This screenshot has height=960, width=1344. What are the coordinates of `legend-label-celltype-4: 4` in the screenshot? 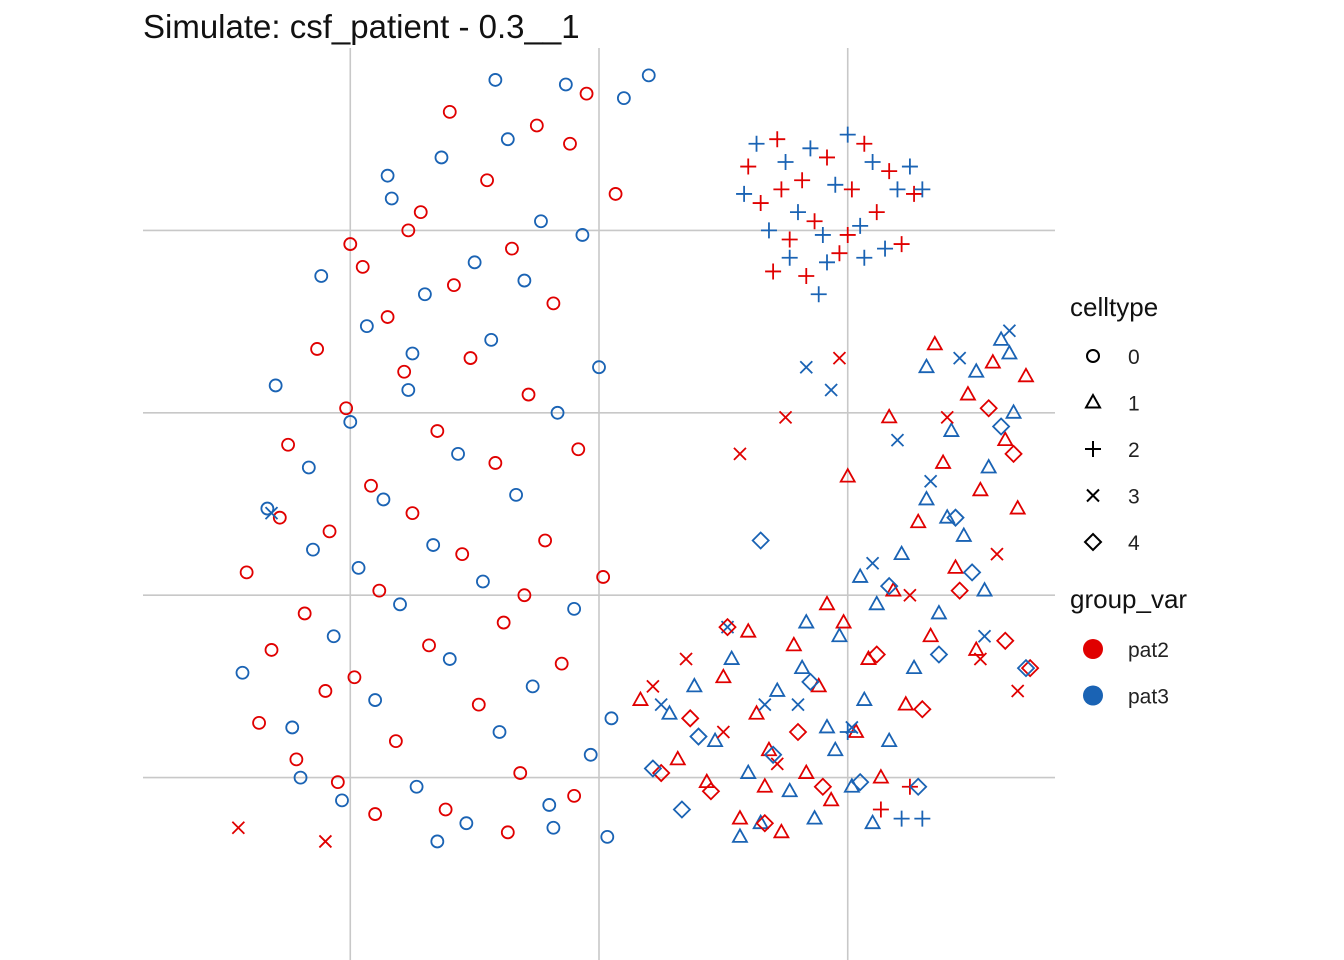 It's located at (1134, 543).